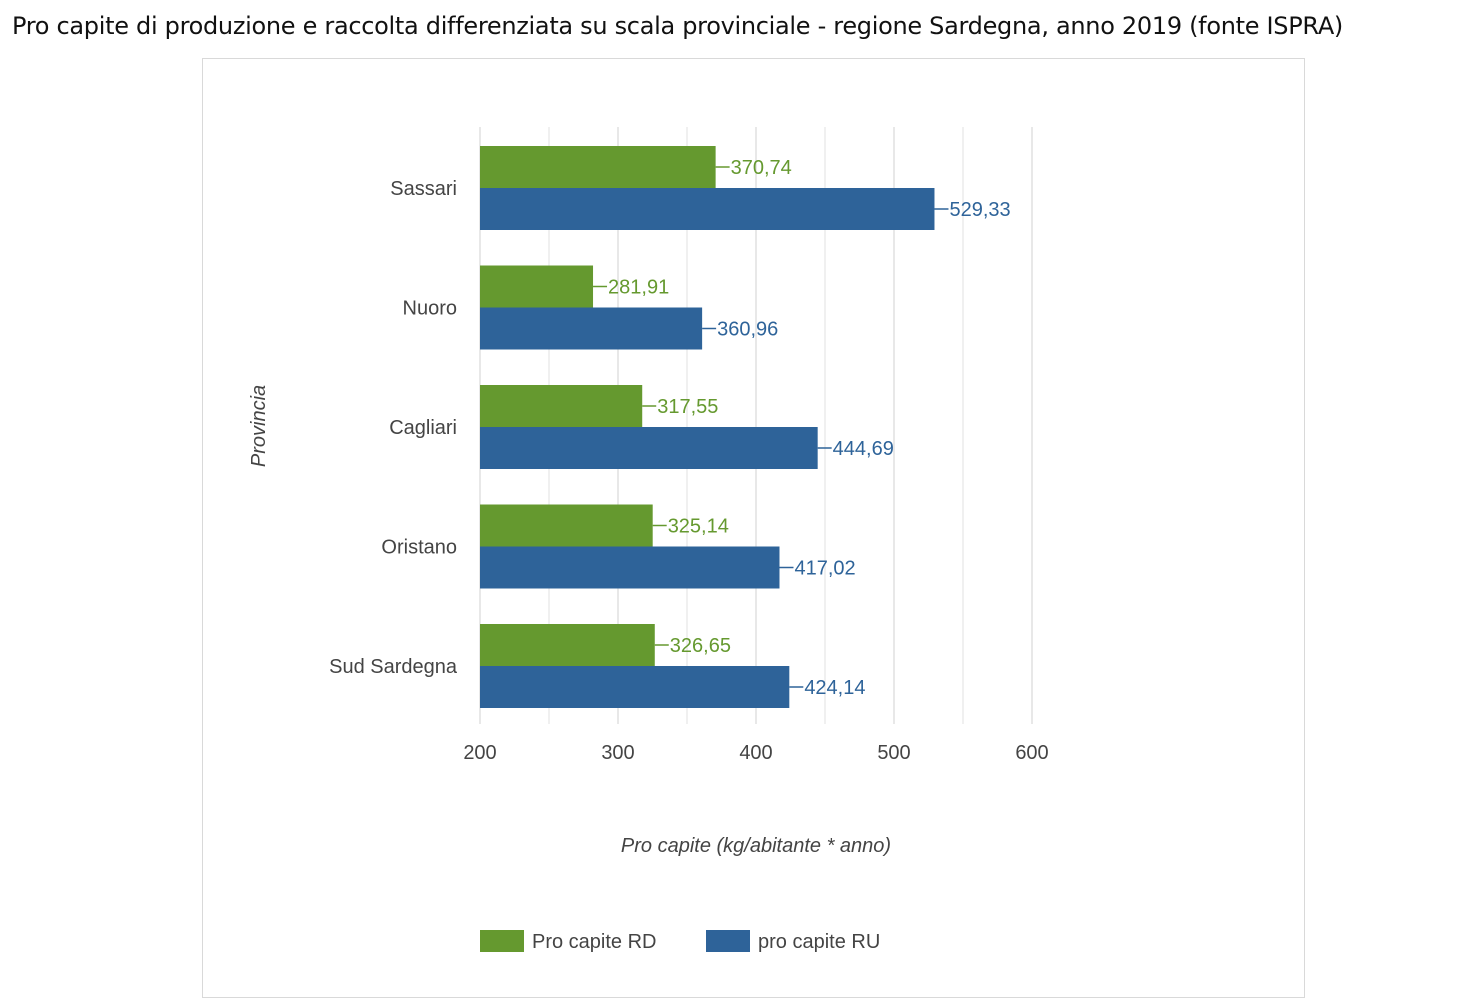  I want to click on data-label: 326,65, so click(700, 646).